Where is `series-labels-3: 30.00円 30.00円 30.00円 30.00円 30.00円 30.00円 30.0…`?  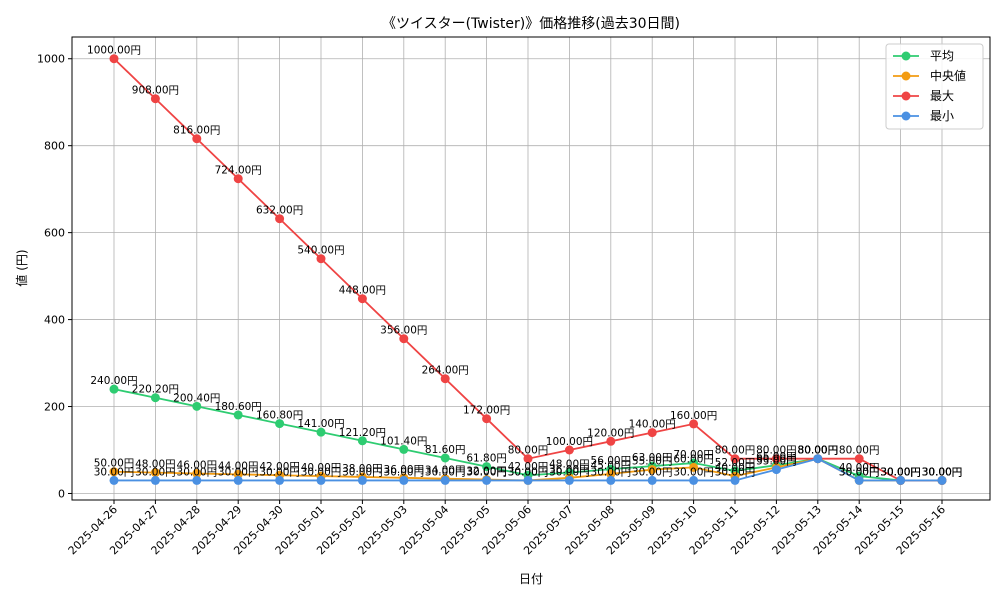
series-labels-3: 30.00円 30.00円 30.00円 30.00円 30.00円 30.00円 30.0… is located at coordinates (528, 462).